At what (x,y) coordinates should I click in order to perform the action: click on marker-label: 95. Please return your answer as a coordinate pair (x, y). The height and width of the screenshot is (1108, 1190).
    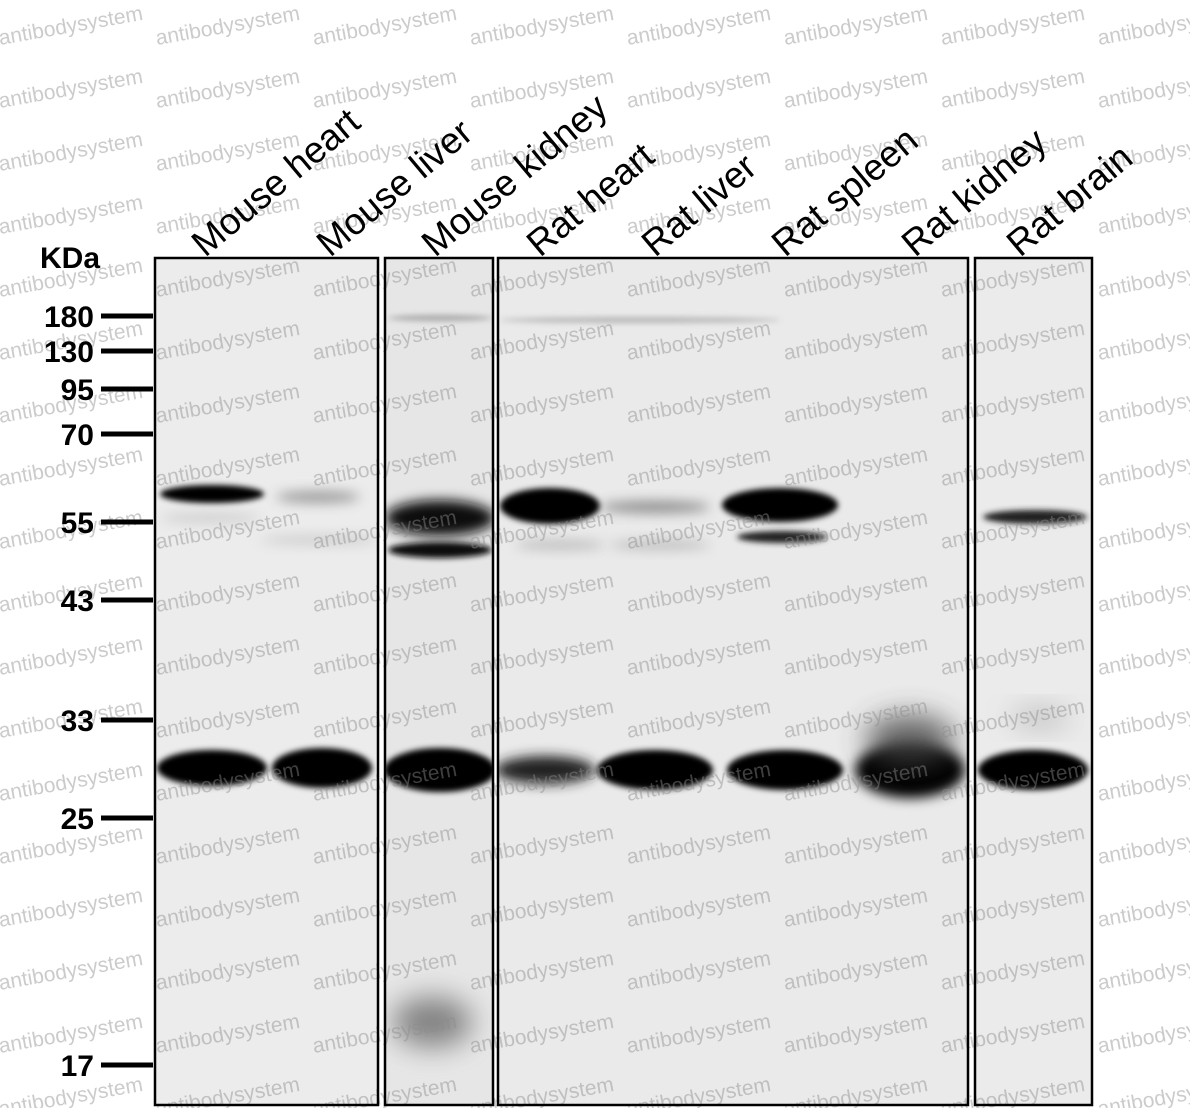
    Looking at the image, I should click on (77, 390).